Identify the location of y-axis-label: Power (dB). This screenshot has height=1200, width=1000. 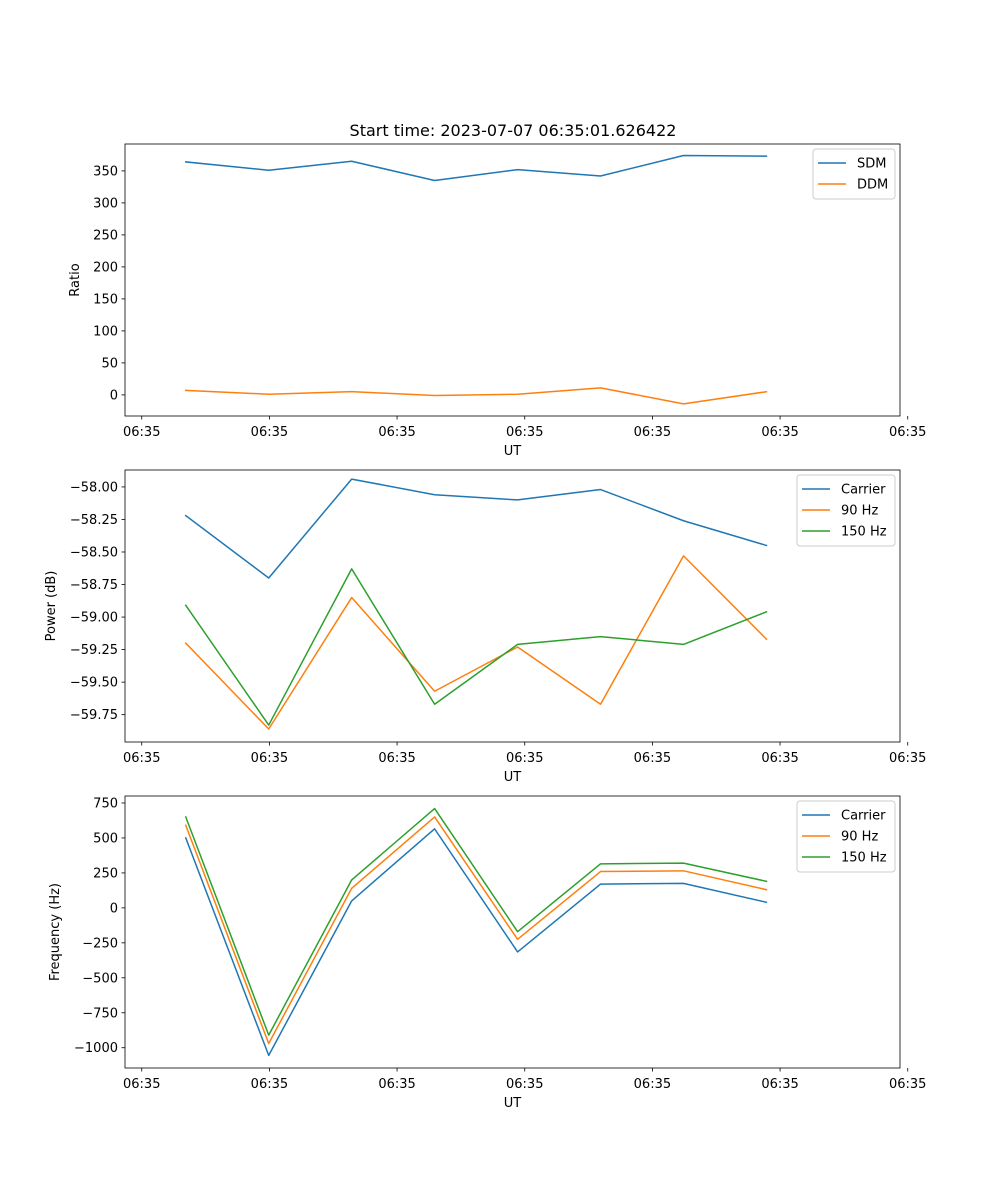
(51, 606).